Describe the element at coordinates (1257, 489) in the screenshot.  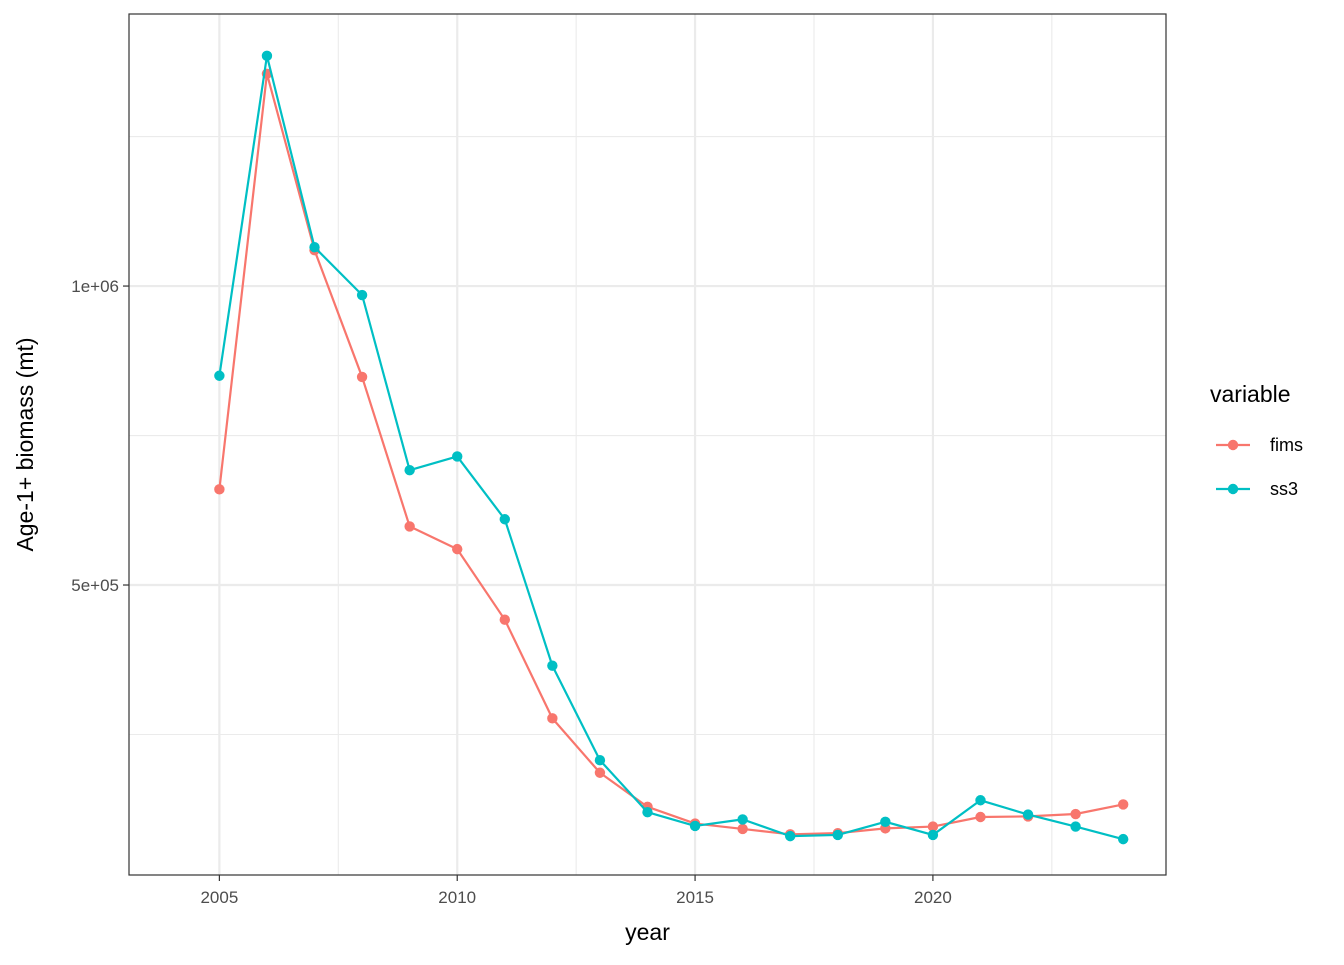
I see `legend-item-ss3: ss3` at that location.